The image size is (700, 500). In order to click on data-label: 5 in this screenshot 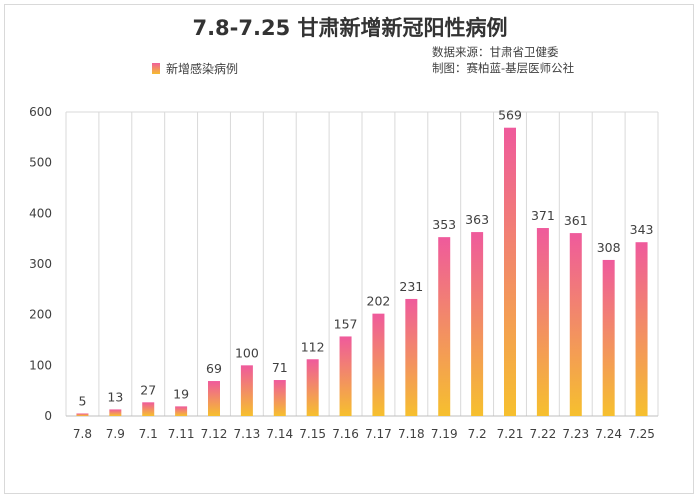, I will do `click(82, 400)`.